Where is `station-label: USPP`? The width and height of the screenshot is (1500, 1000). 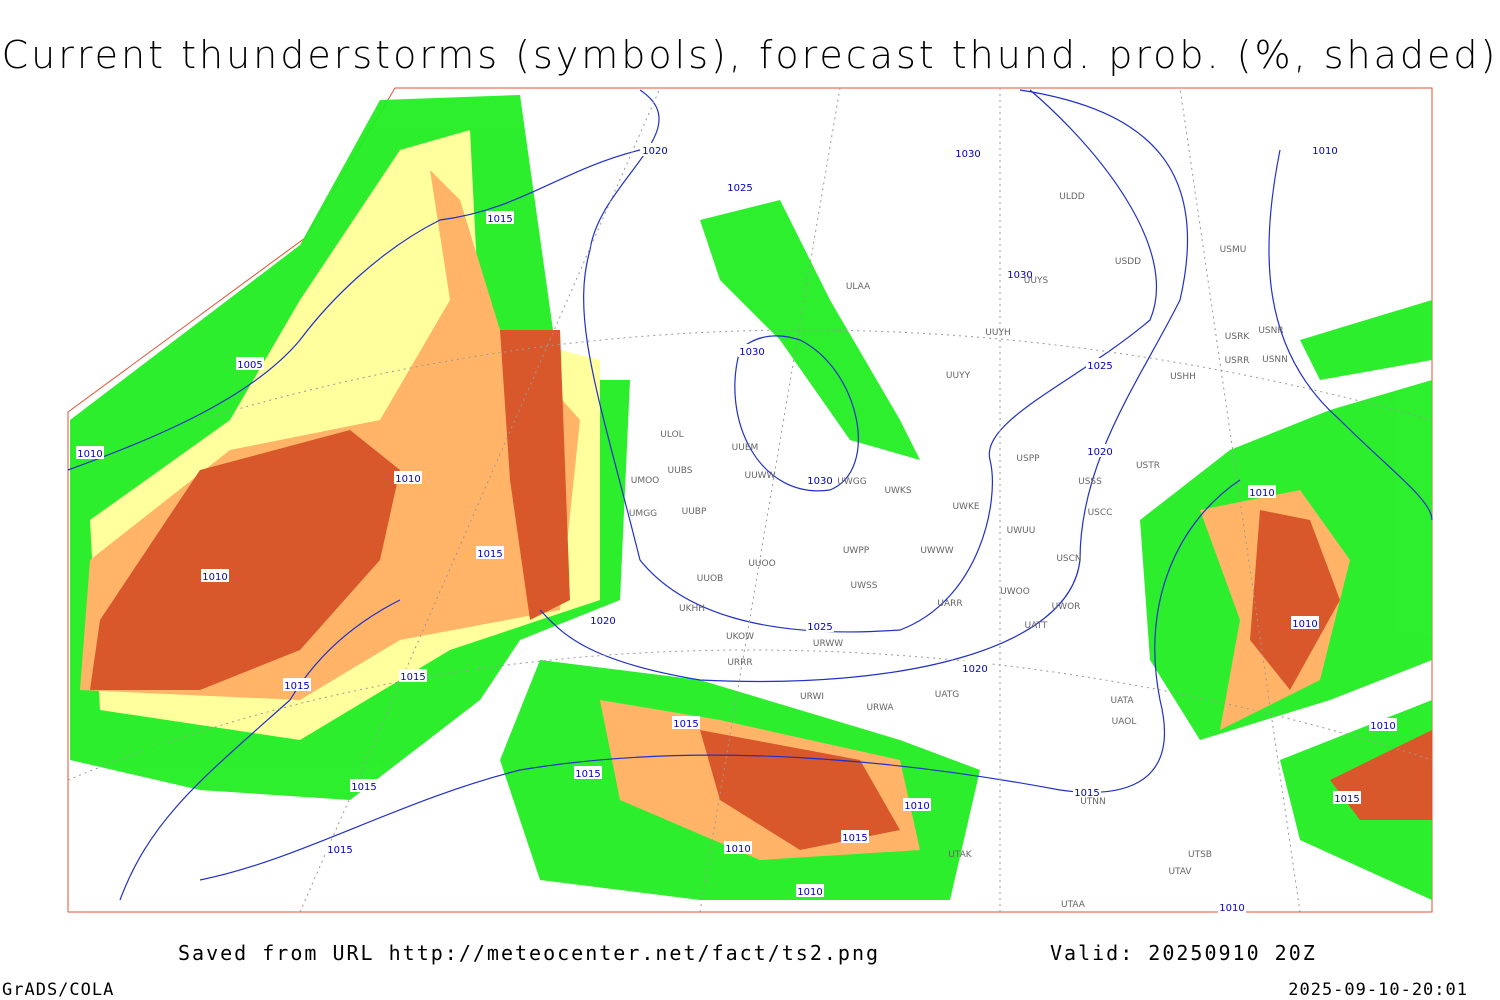
station-label: USPP is located at coordinates (1028, 459).